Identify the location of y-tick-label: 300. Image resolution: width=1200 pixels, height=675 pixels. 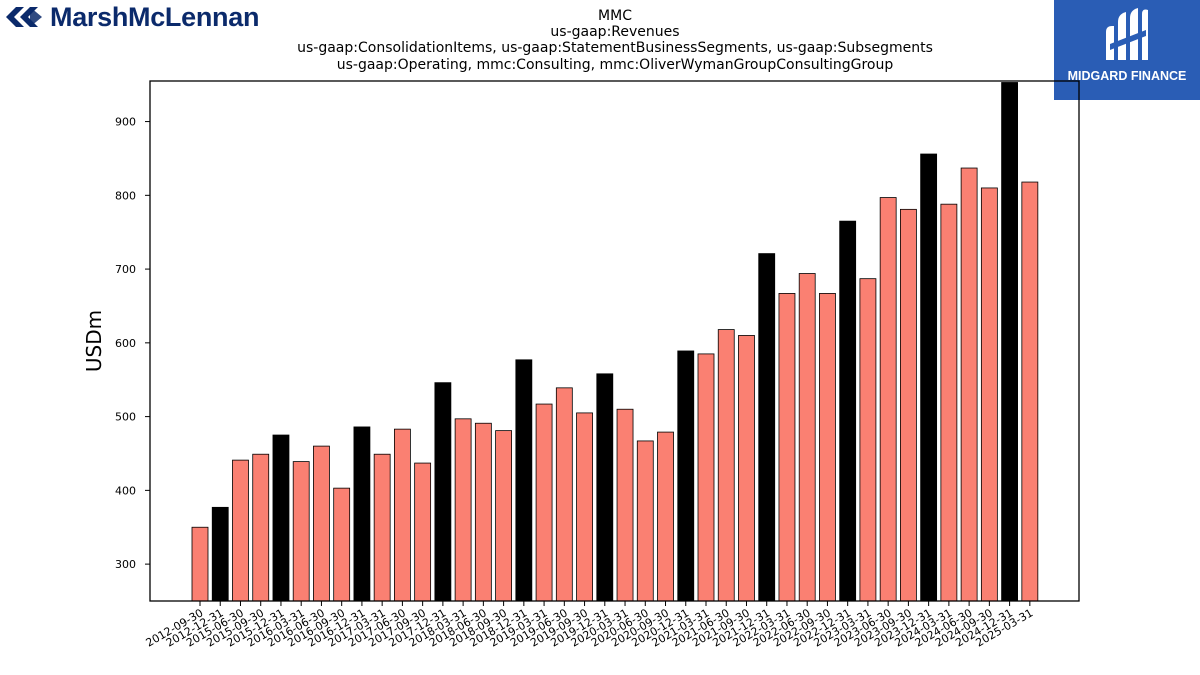
(125, 564).